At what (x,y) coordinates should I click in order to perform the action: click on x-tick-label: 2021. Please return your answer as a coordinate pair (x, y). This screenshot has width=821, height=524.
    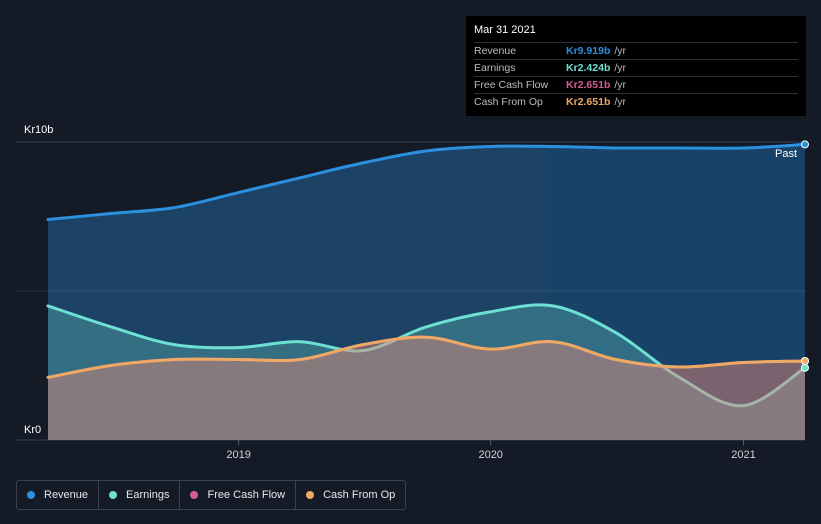
    Looking at the image, I should click on (743, 455).